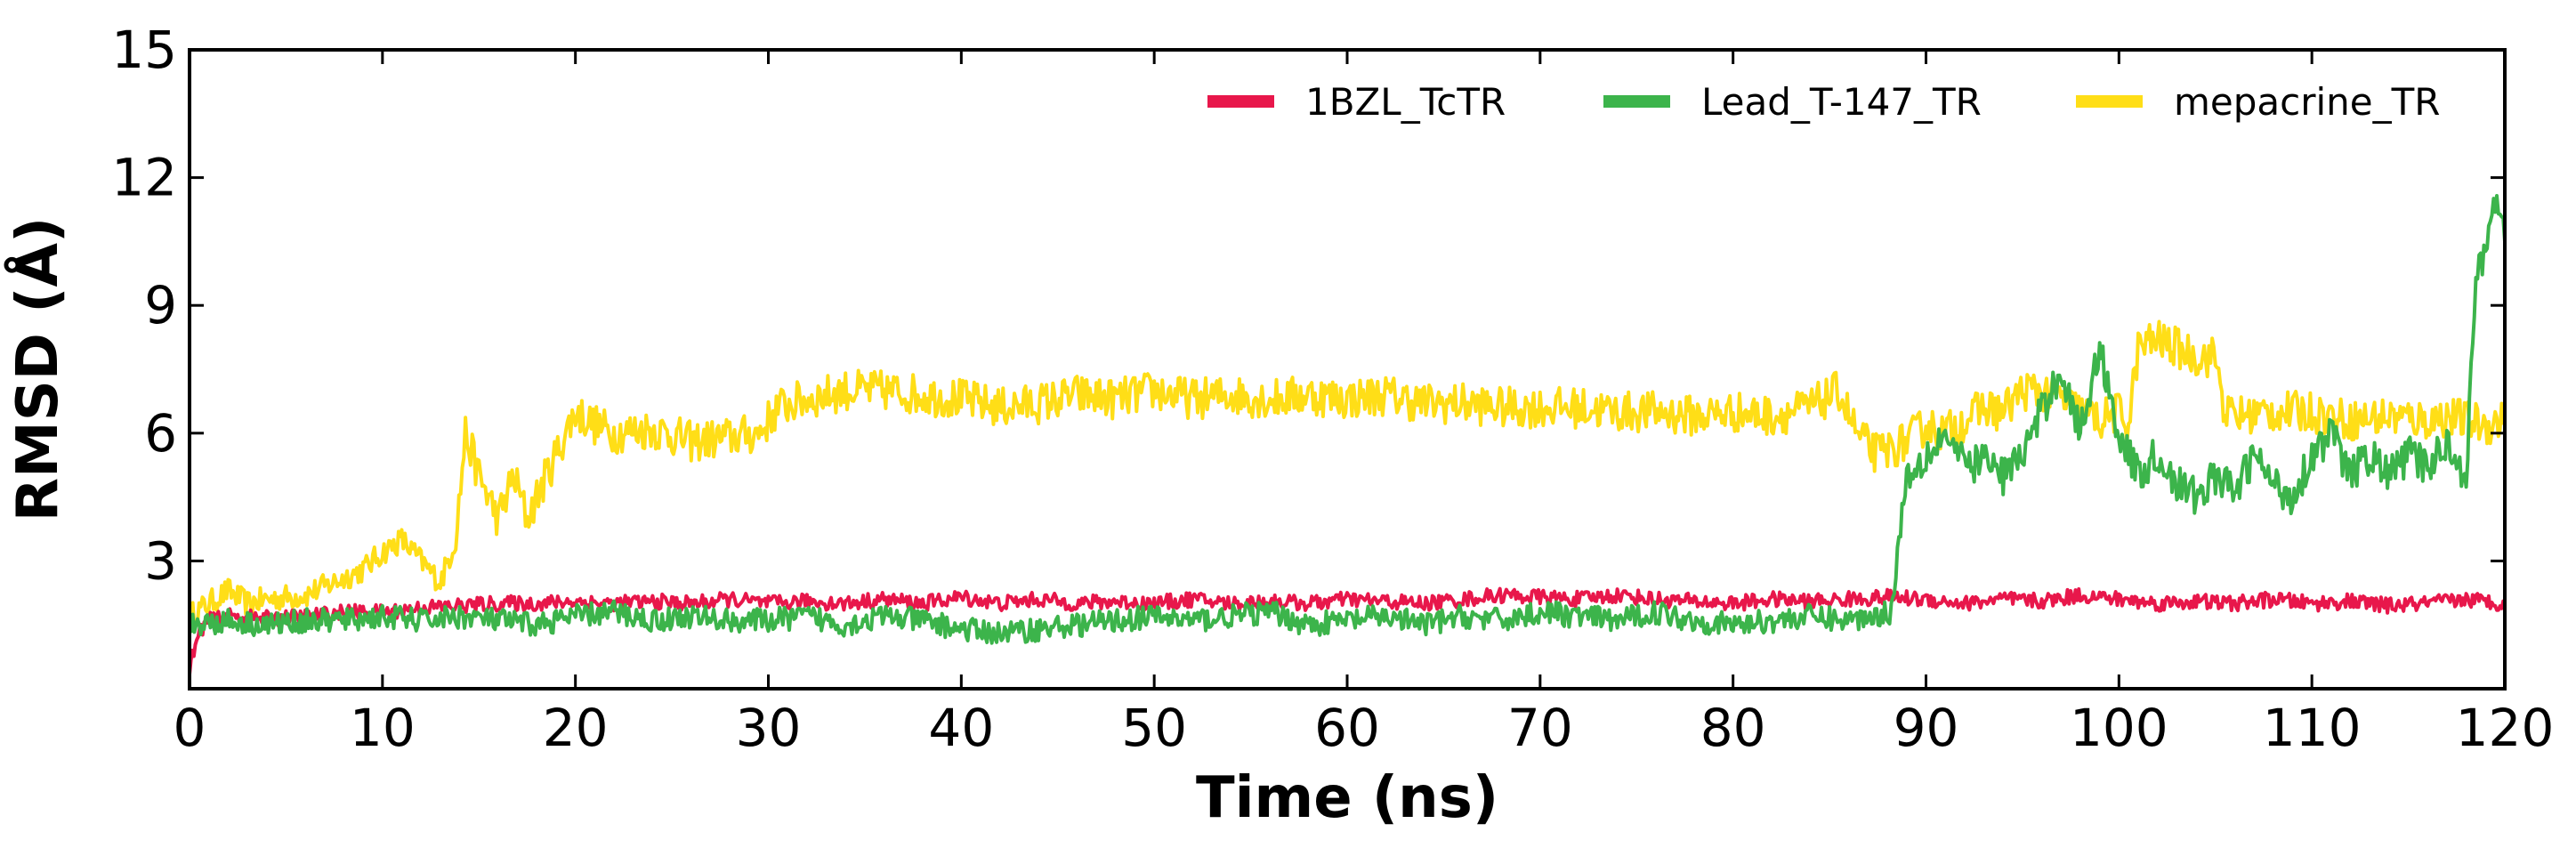 This screenshot has width=2576, height=848. I want to click on series-line-1BZL_TcTR, so click(1347, 630).